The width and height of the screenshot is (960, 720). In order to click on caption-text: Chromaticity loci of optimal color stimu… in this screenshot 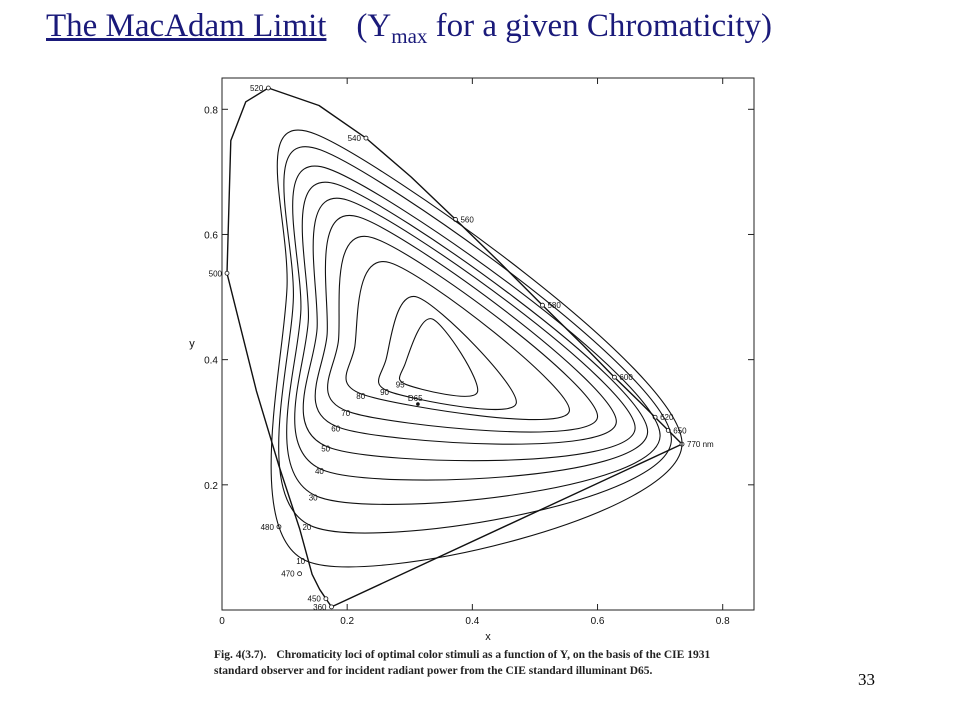, I will do `click(462, 663)`.